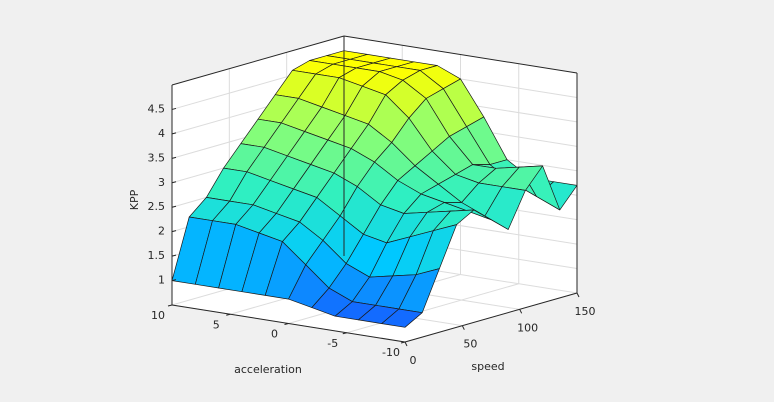  I want to click on y-tick-label: 150, so click(585, 311).